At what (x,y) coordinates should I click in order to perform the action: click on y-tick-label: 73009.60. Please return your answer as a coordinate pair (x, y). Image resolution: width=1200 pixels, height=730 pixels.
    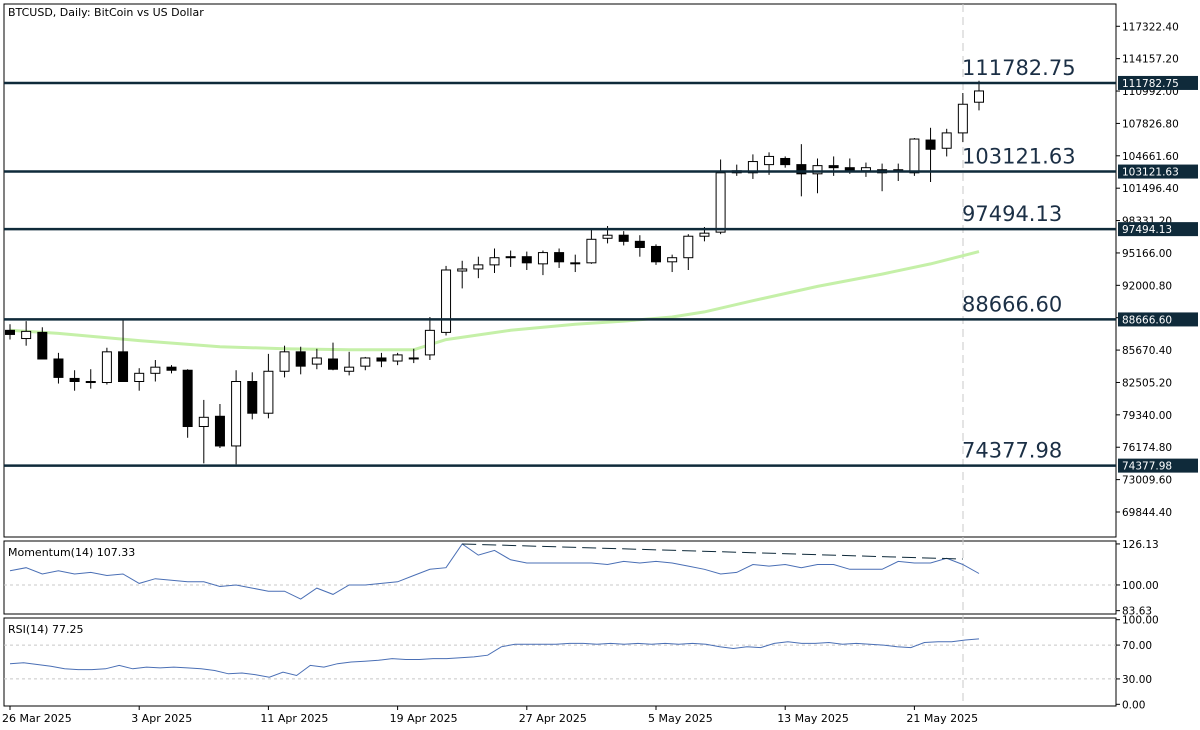
    Looking at the image, I should click on (1147, 481).